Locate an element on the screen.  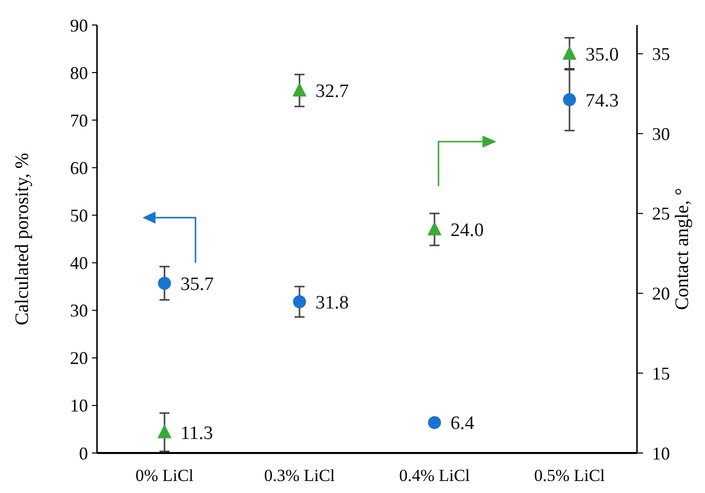
data-label: 6.4 is located at coordinates (462, 423).